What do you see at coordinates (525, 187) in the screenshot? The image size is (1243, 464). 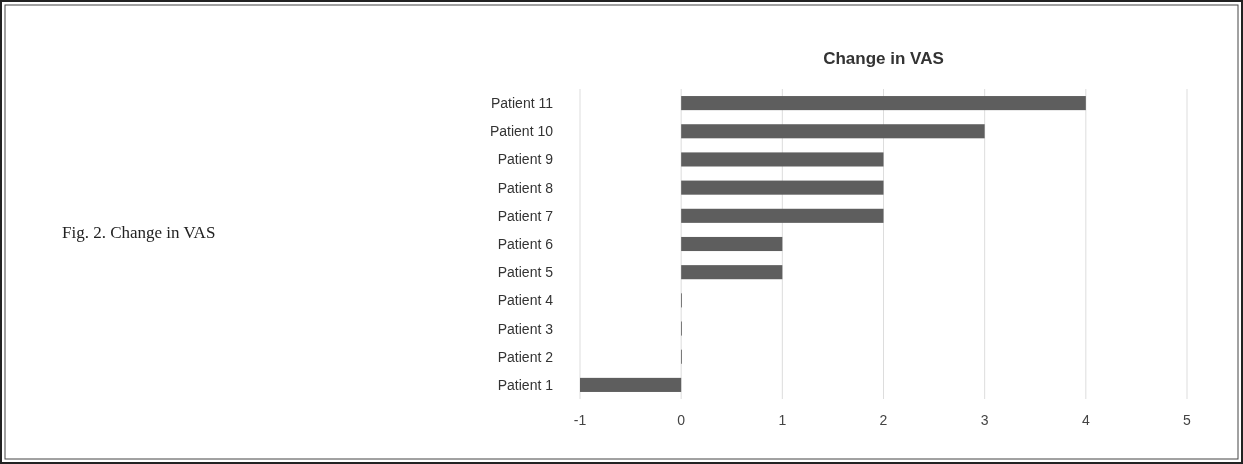 I see `y-tick-label: Patient 8` at bounding box center [525, 187].